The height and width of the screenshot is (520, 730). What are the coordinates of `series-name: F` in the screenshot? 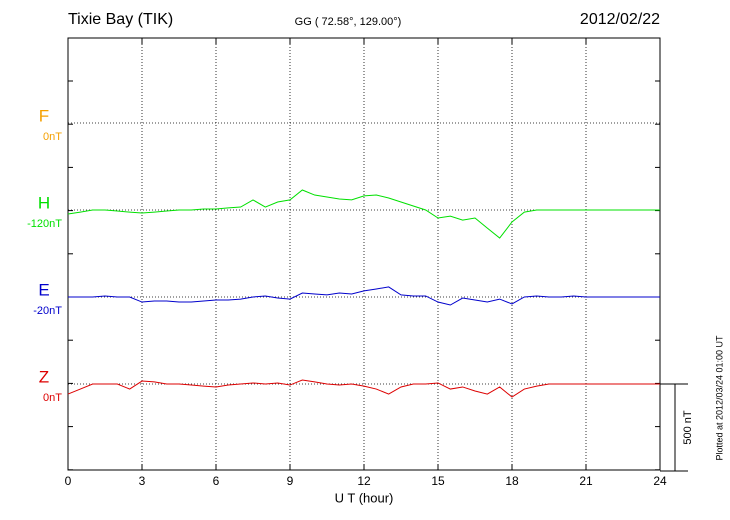 It's located at (44, 115).